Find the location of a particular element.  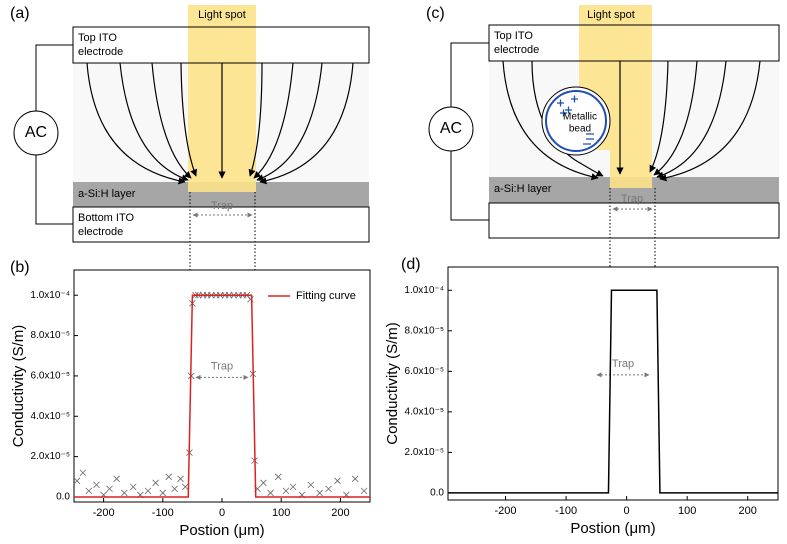

panel-label: (a) is located at coordinates (20, 13).